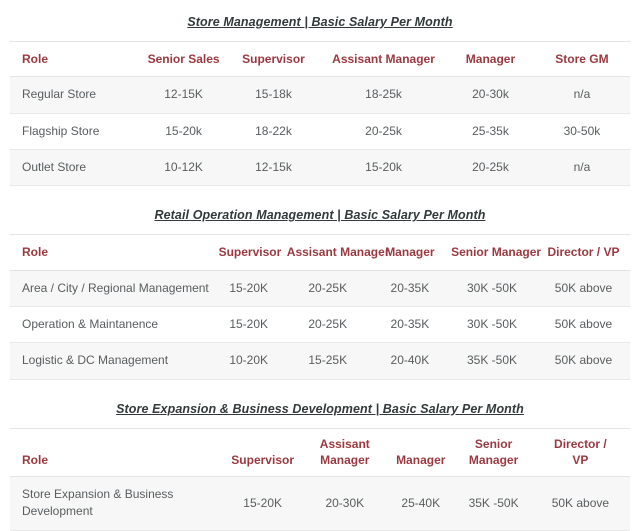 The height and width of the screenshot is (531, 640). I want to click on column-header-label: Senior Sales, so click(183, 59).